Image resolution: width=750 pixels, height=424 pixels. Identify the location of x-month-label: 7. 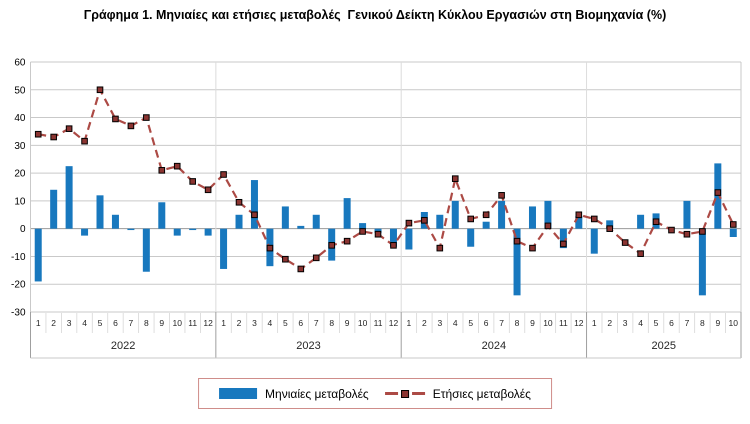
(501, 323).